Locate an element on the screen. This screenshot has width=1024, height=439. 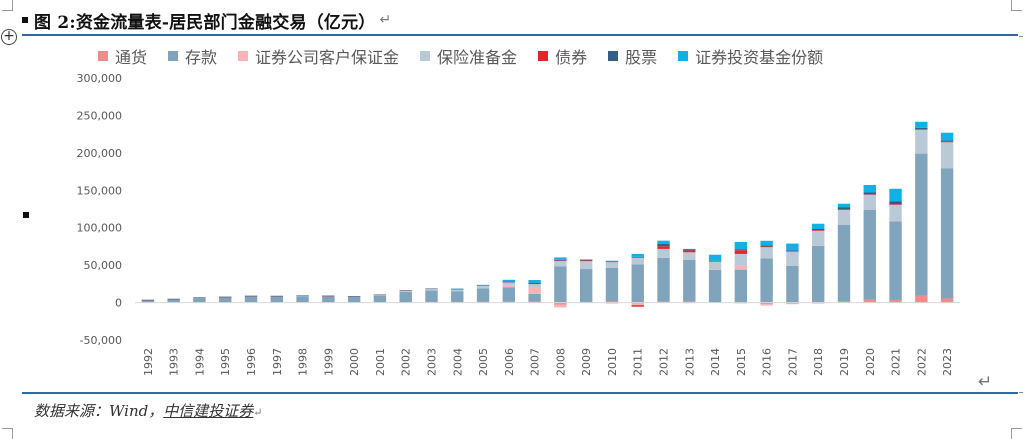
x-tick-label: 2006 is located at coordinates (509, 362).